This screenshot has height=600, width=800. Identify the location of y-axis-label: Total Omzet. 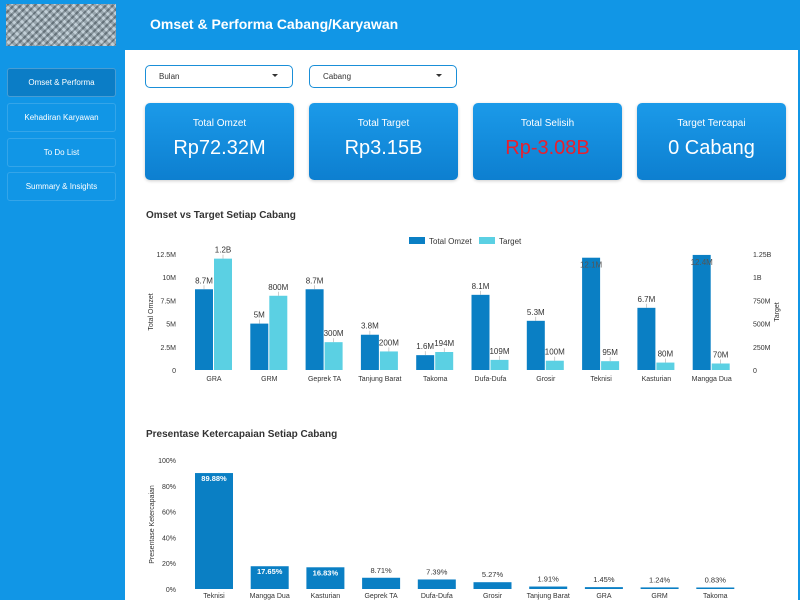
(151, 311).